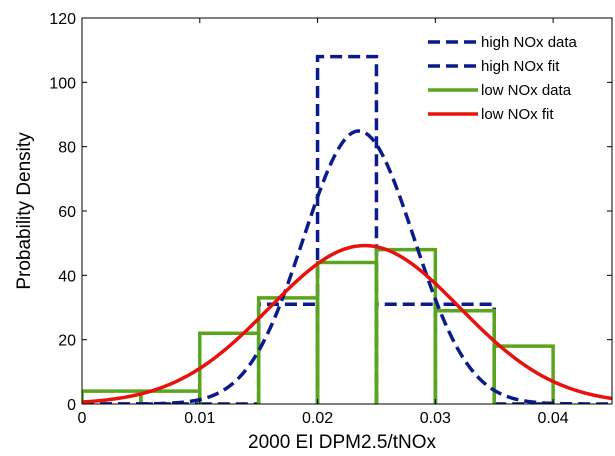 This screenshot has width=615, height=456. I want to click on legend-item-low-nox-data: low NOx data, so click(500, 90).